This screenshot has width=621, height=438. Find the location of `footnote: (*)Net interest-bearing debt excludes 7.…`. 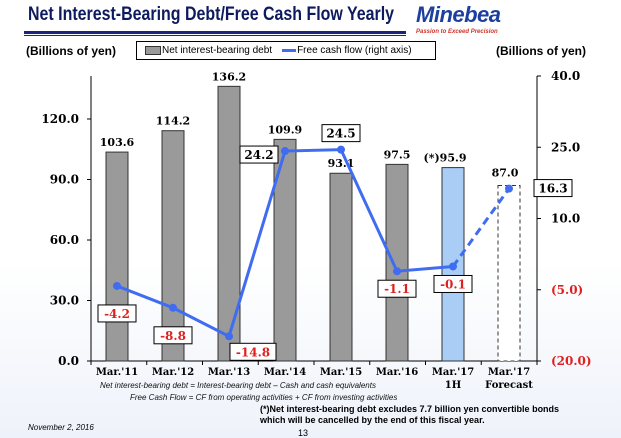

footnote: (*)Net interest-bearing debt excludes 7.… is located at coordinates (410, 414).